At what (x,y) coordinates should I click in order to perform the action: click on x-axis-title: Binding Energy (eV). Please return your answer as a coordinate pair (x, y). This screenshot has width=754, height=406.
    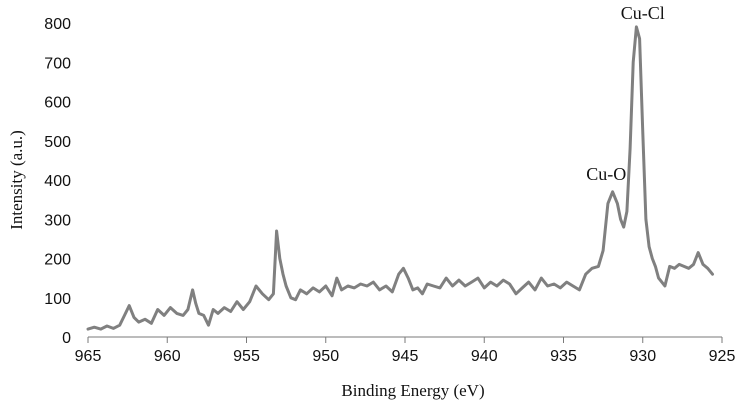
    Looking at the image, I should click on (412, 390).